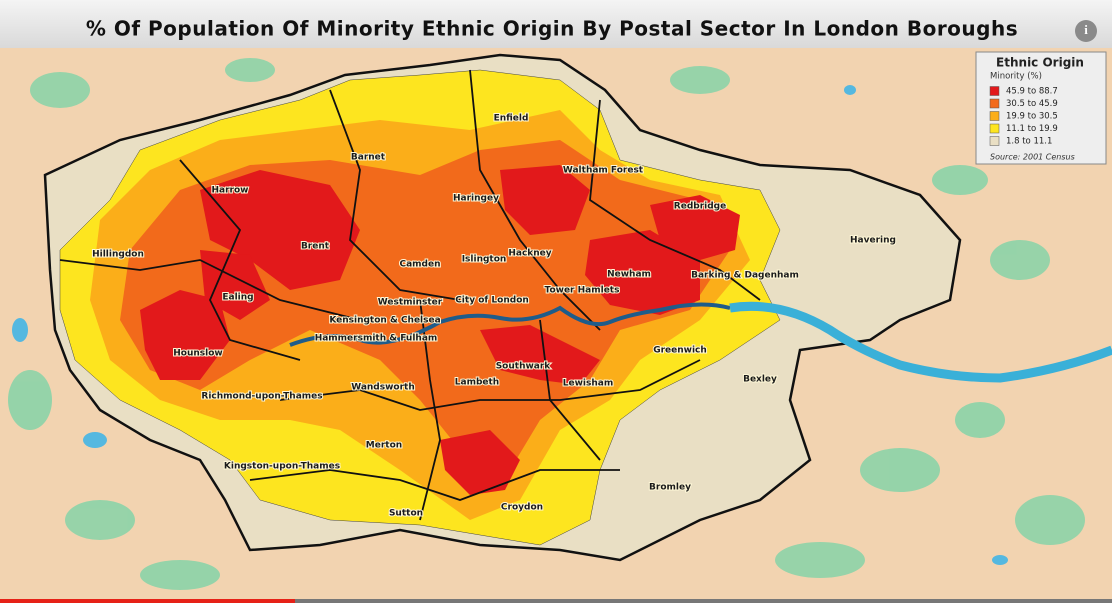  Describe the element at coordinates (582, 291) in the screenshot. I see `borough-label: Tower Hamlets` at that location.